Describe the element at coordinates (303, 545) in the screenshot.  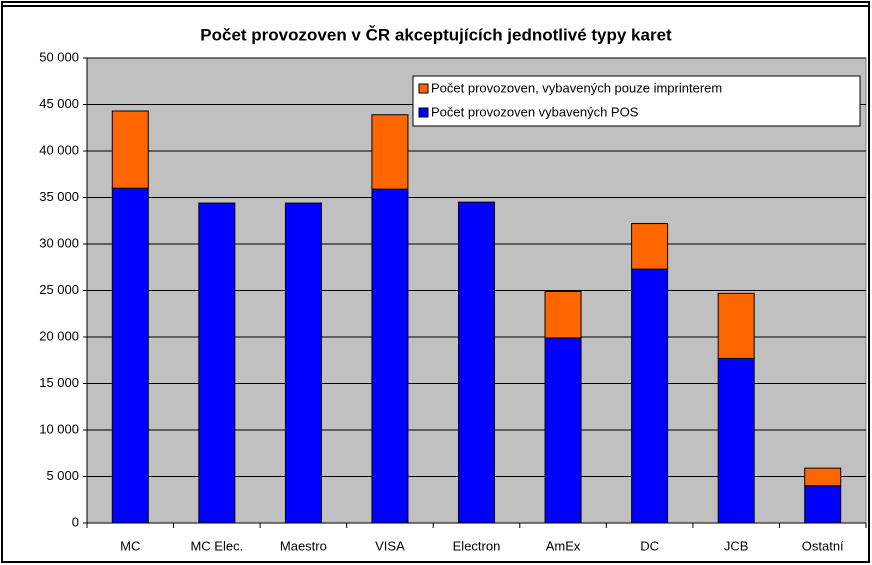
I see `x-tick-label: Maestro` at that location.